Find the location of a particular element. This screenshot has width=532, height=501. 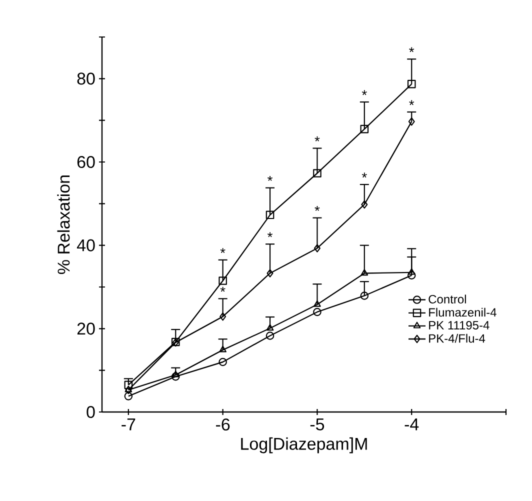

y-tick-label: 60 is located at coordinates (86, 162).